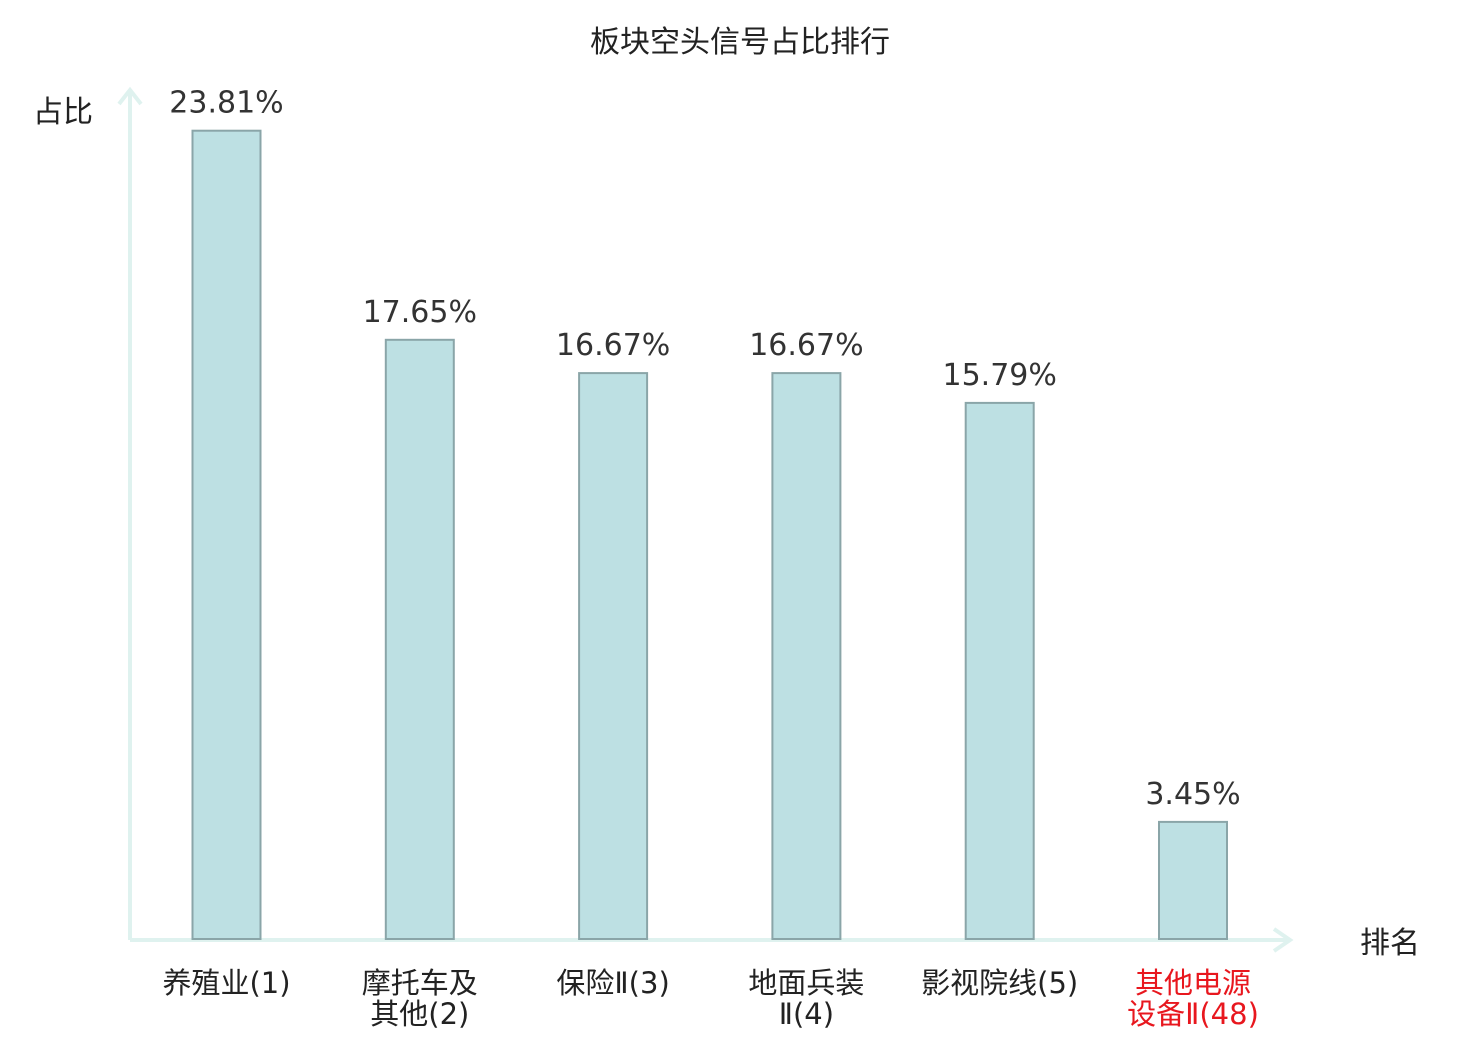 This screenshot has width=1480, height=1040. What do you see at coordinates (420, 983) in the screenshot?
I see `category-label: 摩托车及` at bounding box center [420, 983].